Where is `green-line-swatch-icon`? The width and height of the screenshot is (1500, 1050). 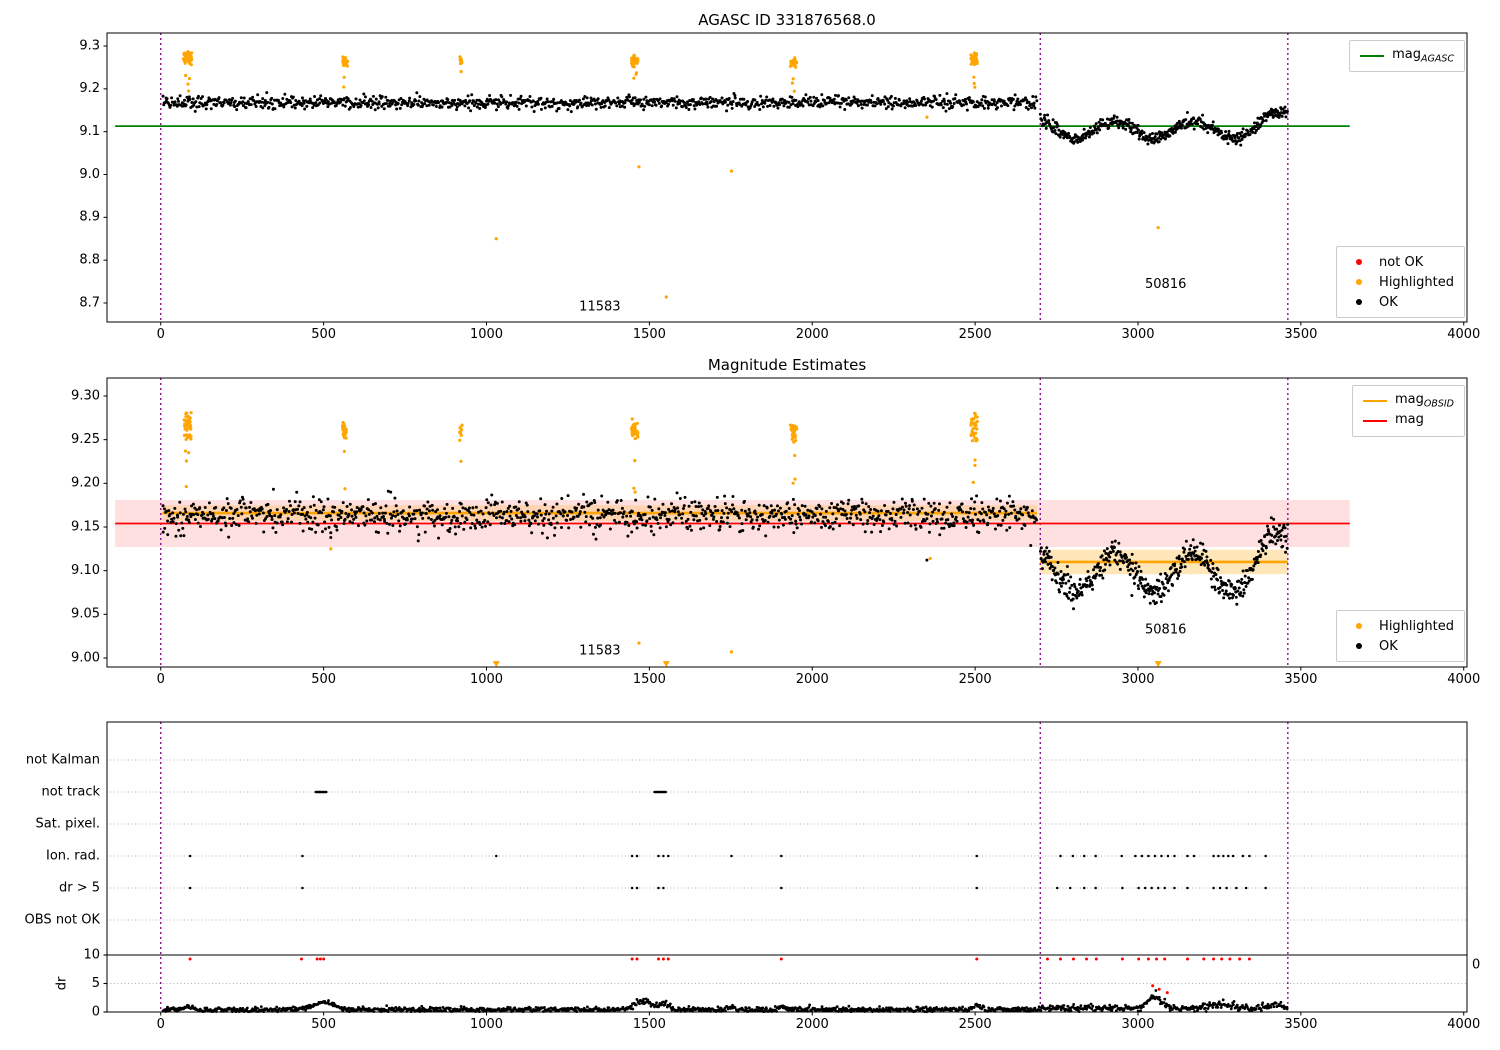
green-line-swatch-icon is located at coordinates (1372, 56).